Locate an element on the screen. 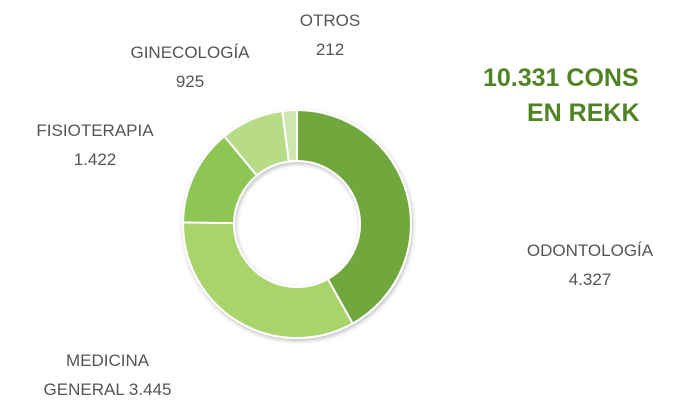 Image resolution: width=697 pixels, height=405 pixels. category-label: FISIOTERAPIA is located at coordinates (95, 130).